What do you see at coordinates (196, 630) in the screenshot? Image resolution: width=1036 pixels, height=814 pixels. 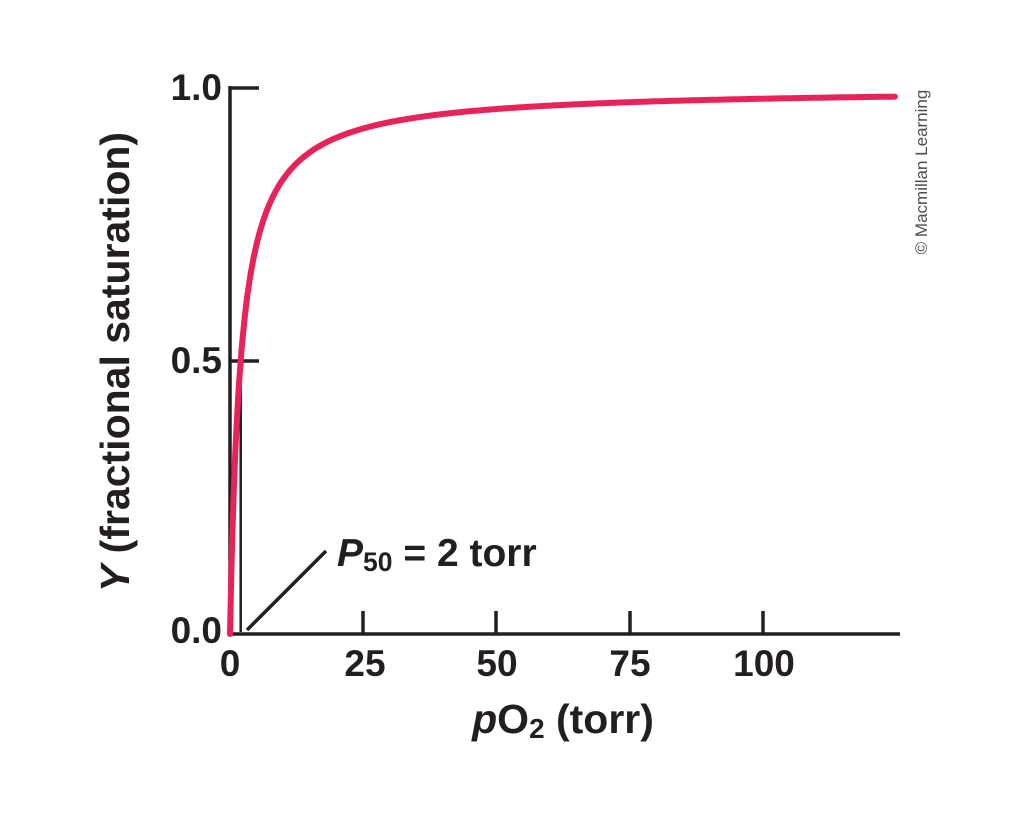 I see `y-tick-label-0.0: 0.0` at bounding box center [196, 630].